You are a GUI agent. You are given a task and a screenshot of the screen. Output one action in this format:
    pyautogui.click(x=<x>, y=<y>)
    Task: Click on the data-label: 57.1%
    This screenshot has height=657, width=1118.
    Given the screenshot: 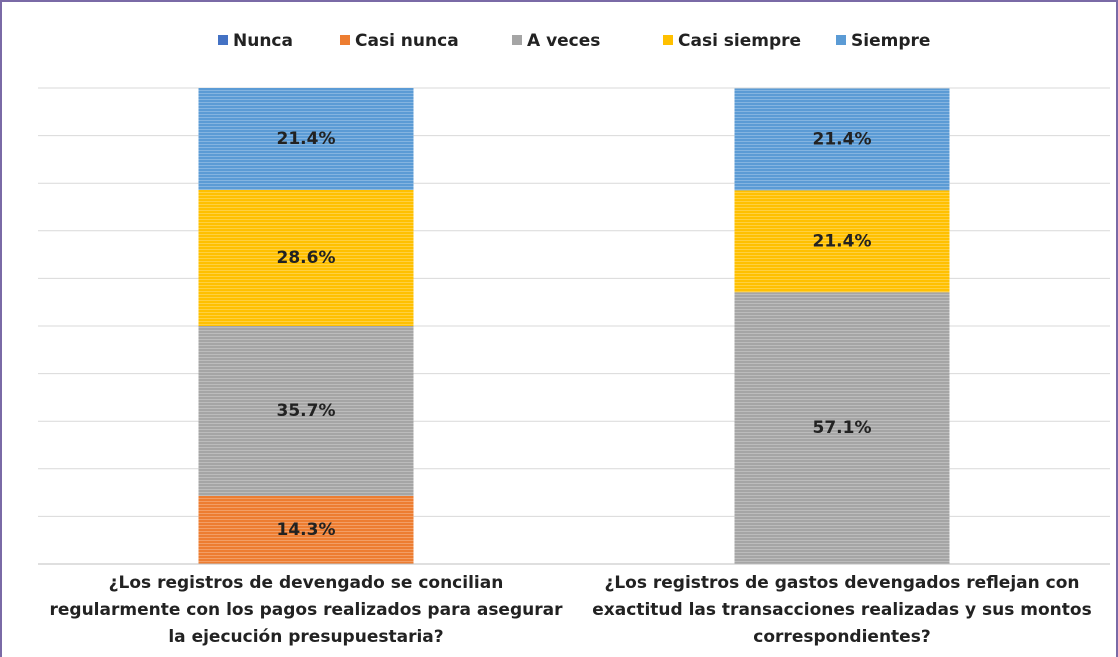 What is the action you would take?
    pyautogui.click(x=842, y=428)
    